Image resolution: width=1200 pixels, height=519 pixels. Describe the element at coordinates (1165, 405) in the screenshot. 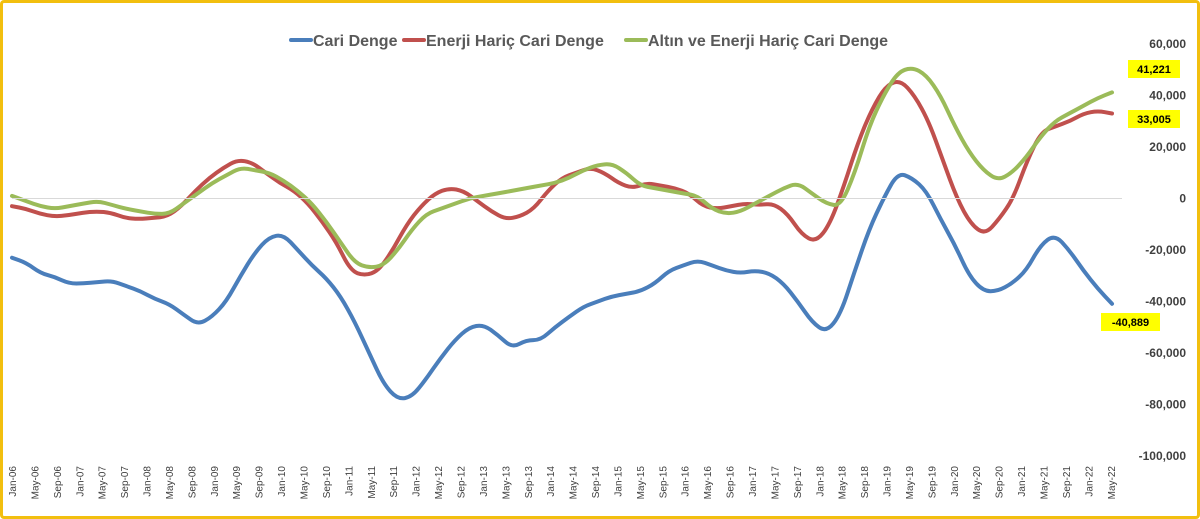

I see `y-tick-label: -80,000` at that location.